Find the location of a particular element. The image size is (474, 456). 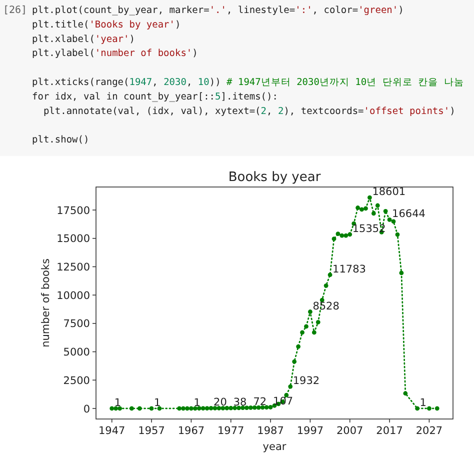

x-tick-label: 2027 is located at coordinates (429, 431).